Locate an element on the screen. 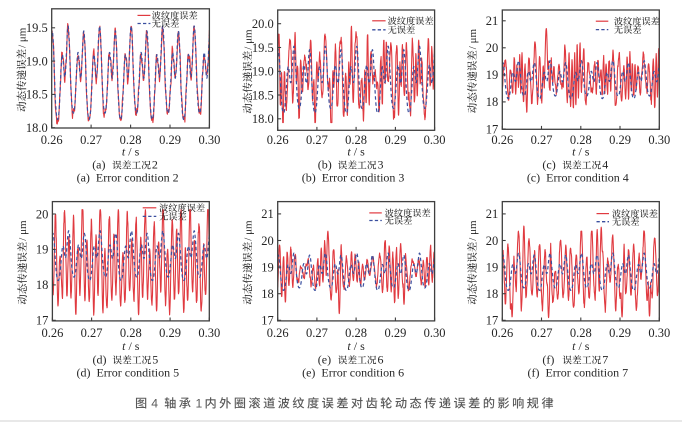  svg-text: (d) Error condition 5 is located at coordinates (127, 372).